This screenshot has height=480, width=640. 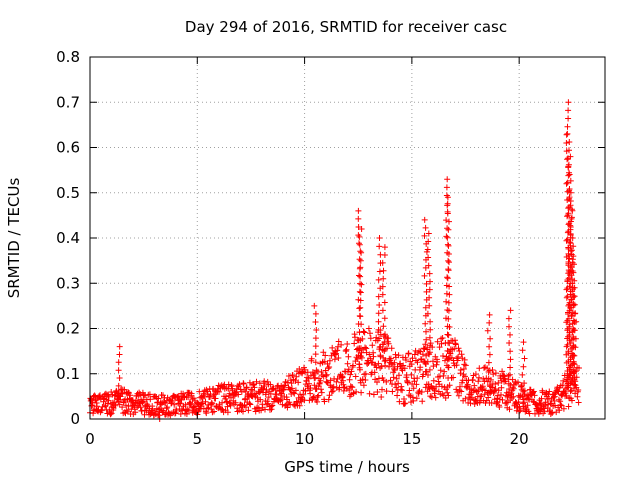 I want to click on y-tick-label: 0.6, so click(x=68, y=148).